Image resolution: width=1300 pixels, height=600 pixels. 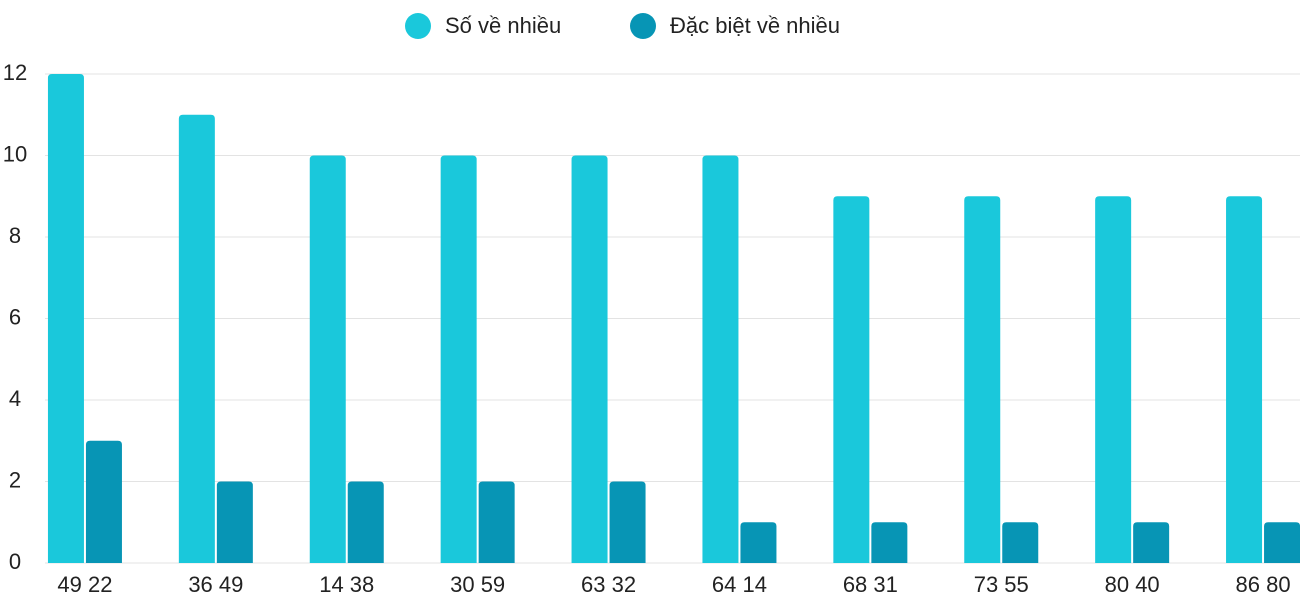 What do you see at coordinates (870, 584) in the screenshot?
I see `x-tick-label: 68 31` at bounding box center [870, 584].